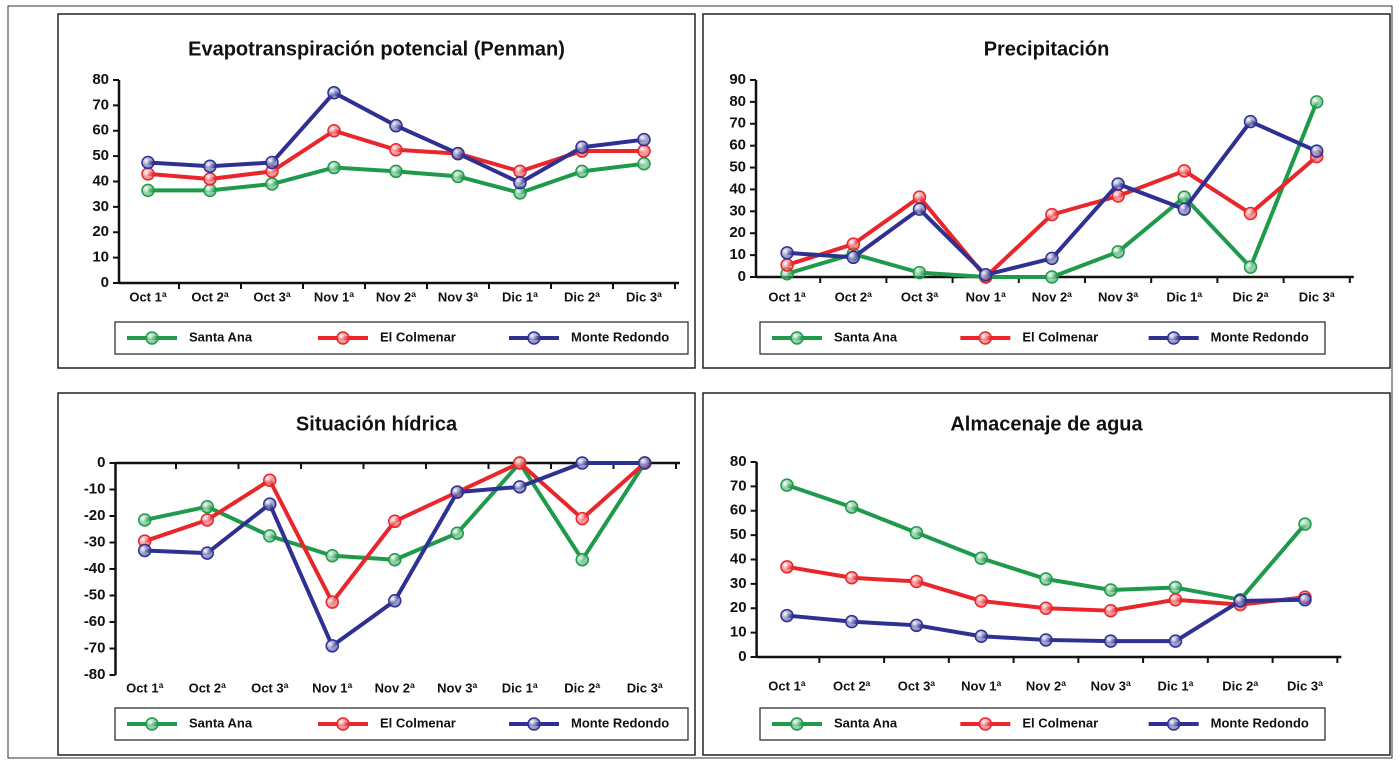  What do you see at coordinates (95, 515) in the screenshot?
I see `y-tick-label: -20` at bounding box center [95, 515].